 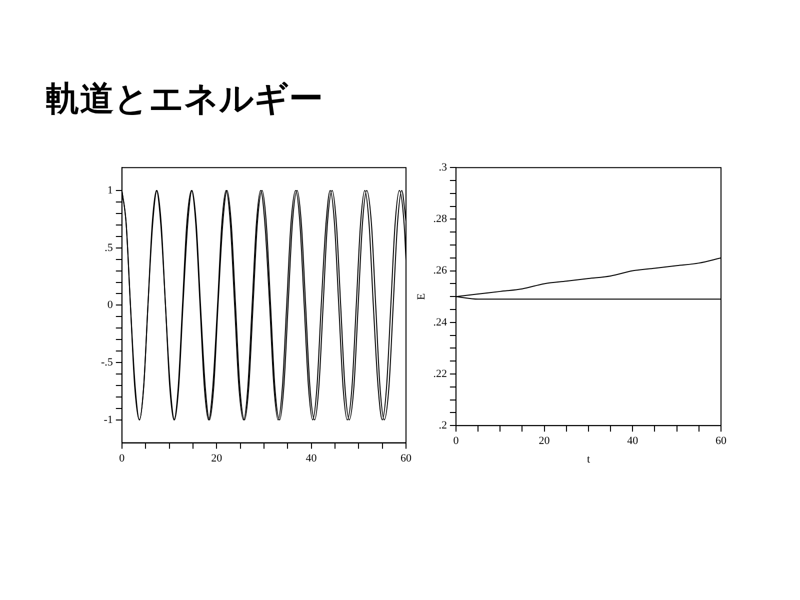 What do you see at coordinates (108, 420) in the screenshot?
I see `y-tick-label: -1` at bounding box center [108, 420].